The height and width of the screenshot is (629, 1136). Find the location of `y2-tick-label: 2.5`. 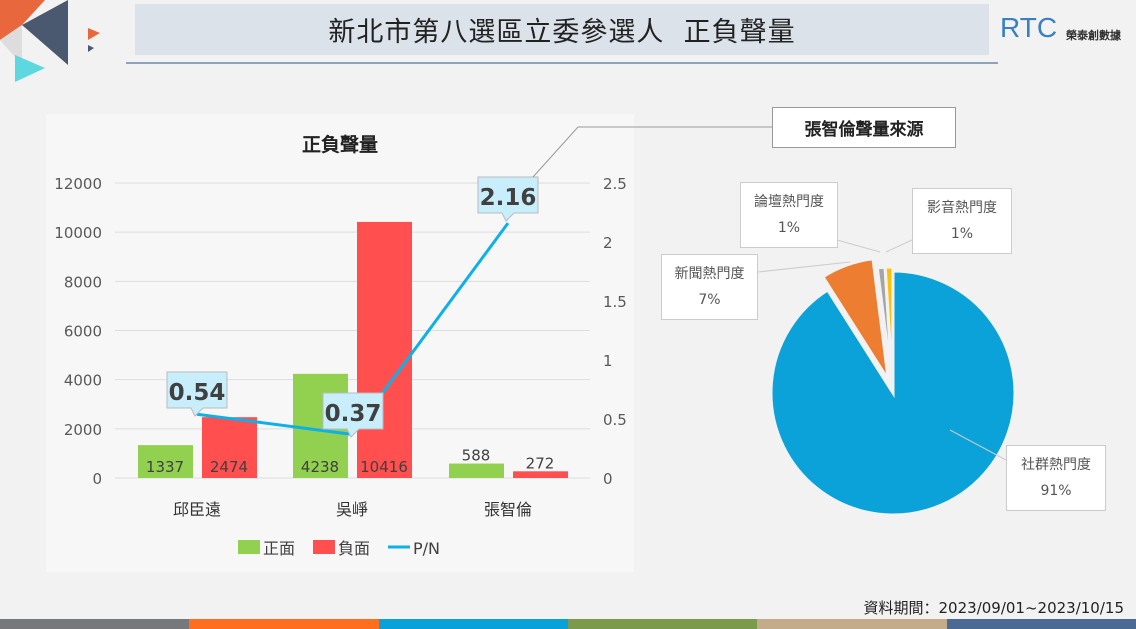

y2-tick-label: 2.5 is located at coordinates (615, 184).